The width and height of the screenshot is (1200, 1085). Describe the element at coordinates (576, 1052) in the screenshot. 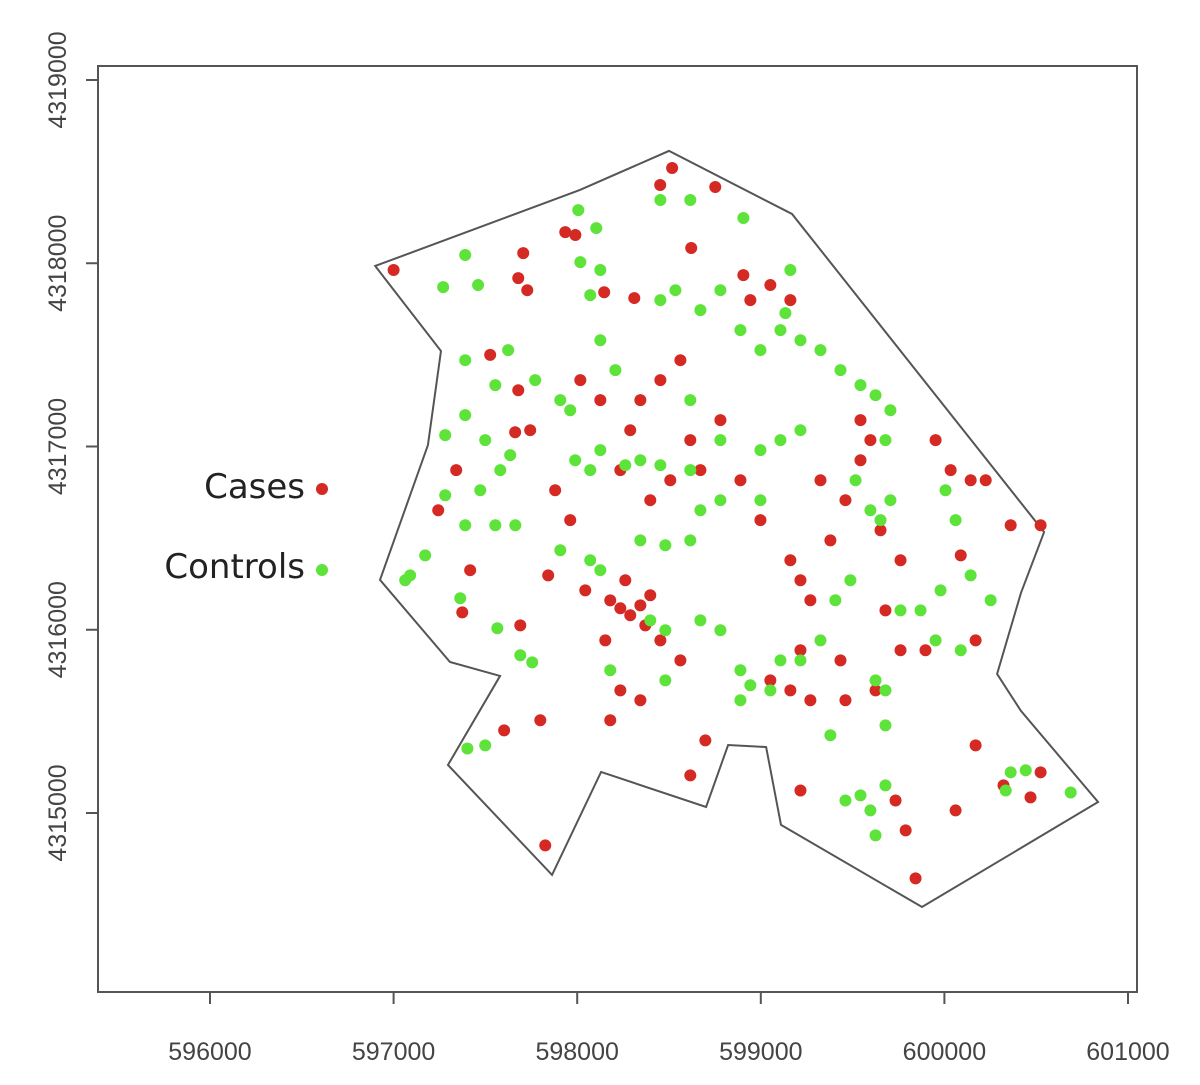

I see `x-tick-label: 598000` at that location.